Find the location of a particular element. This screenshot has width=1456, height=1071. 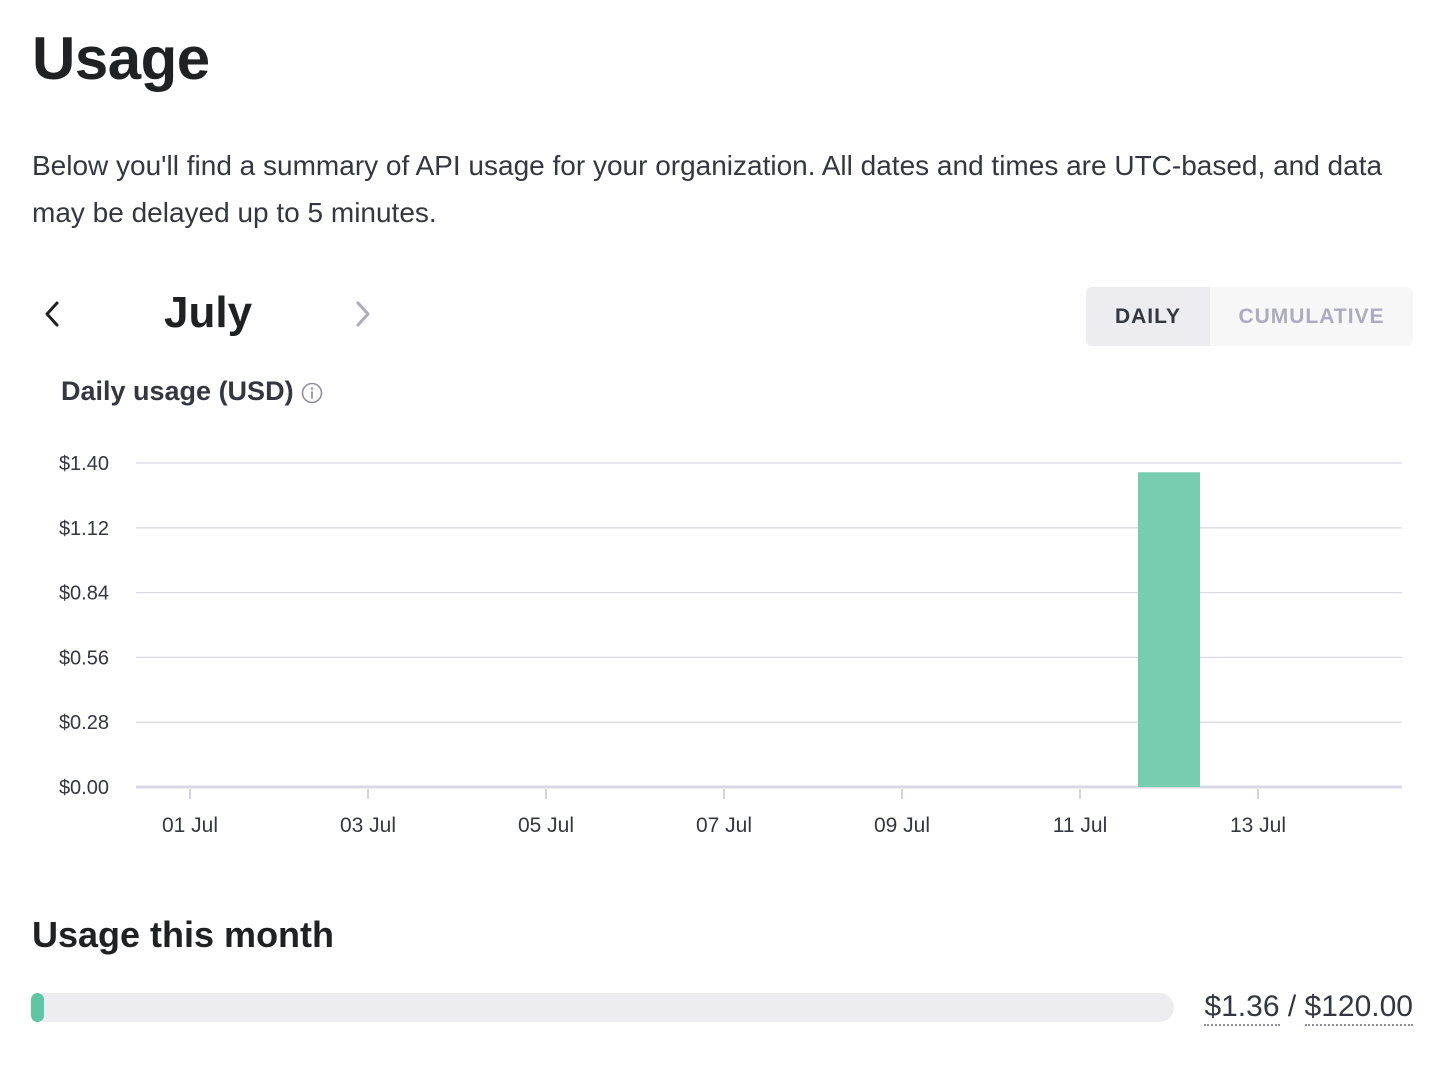

chevron-left-icon is located at coordinates (52, 314).